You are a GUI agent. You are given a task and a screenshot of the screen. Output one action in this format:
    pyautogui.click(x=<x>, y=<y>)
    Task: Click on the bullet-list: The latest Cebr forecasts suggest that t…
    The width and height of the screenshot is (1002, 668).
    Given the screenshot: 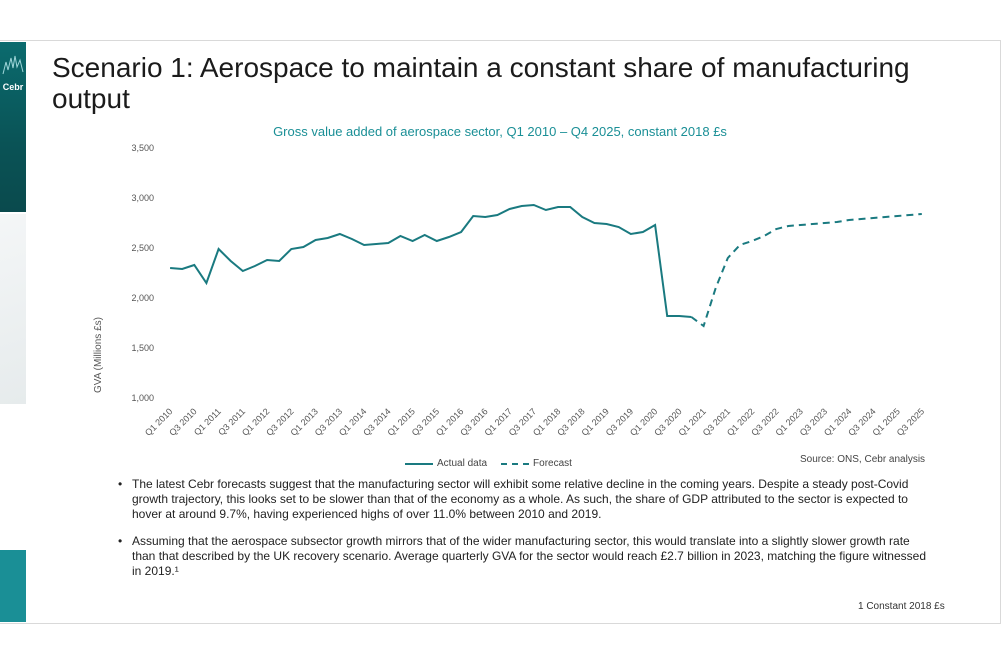 What is the action you would take?
    pyautogui.click(x=523, y=534)
    